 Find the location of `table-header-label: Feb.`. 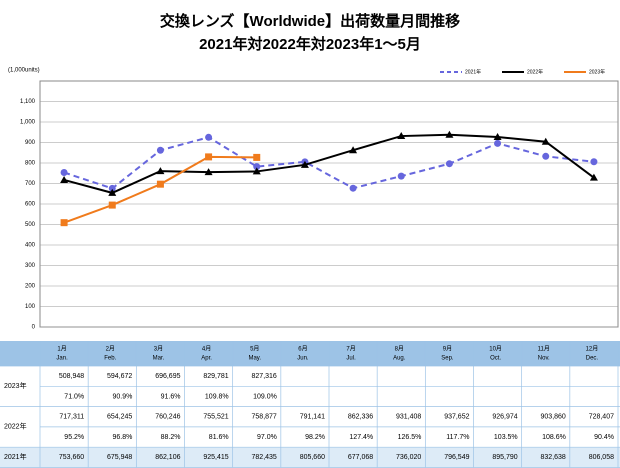

table-header-label: Feb. is located at coordinates (110, 359).